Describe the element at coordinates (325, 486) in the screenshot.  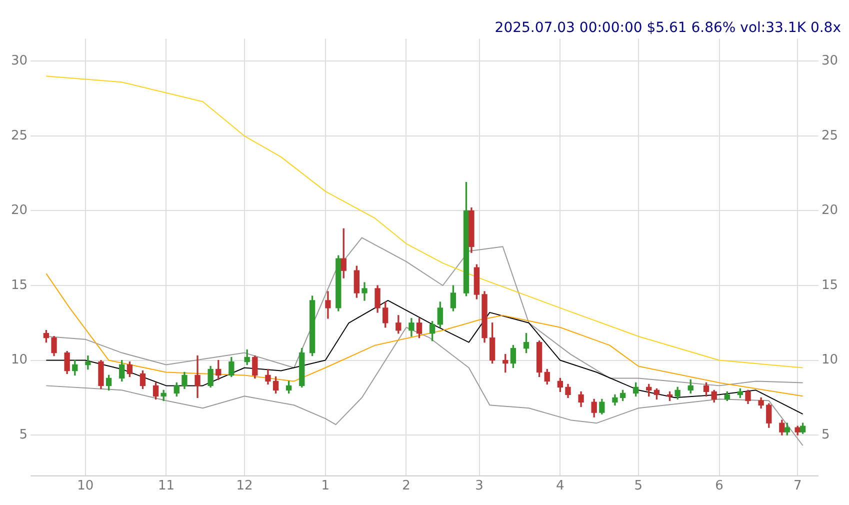
I see `x-tick-label: 1` at that location.